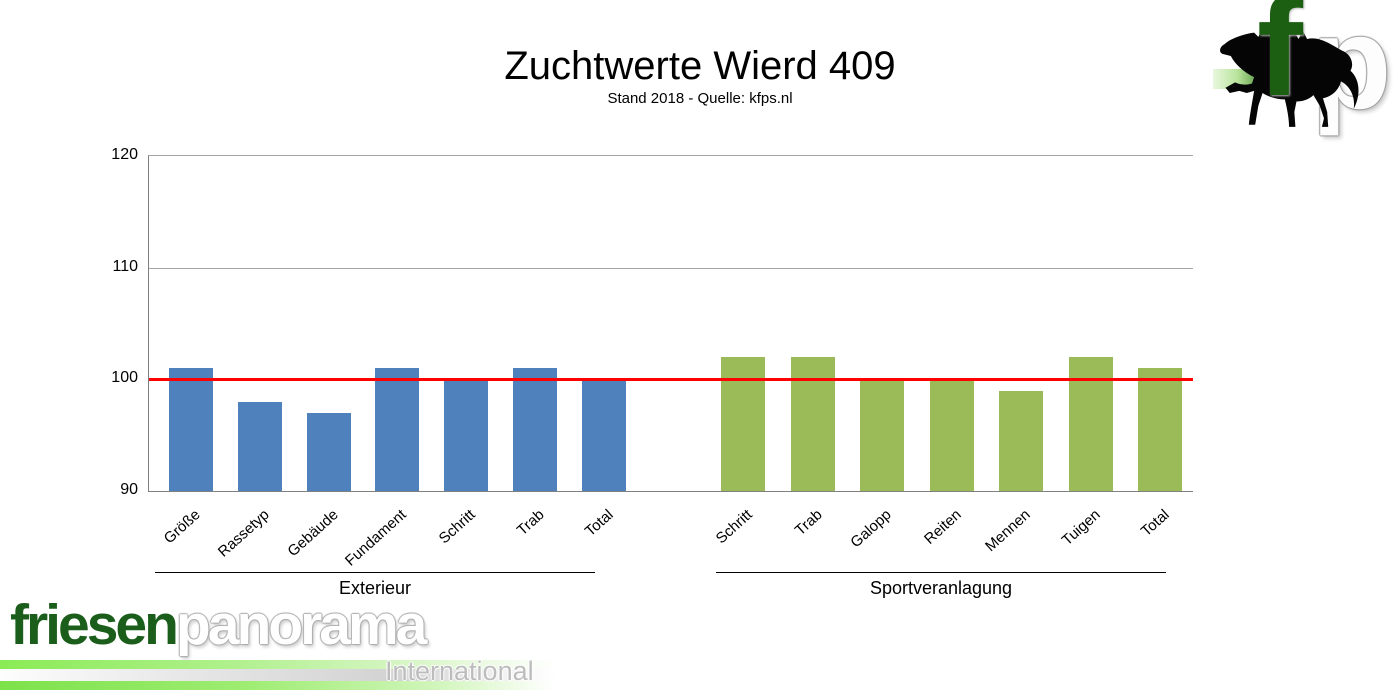  I want to click on x-axis-label: Total, so click(1155, 523).